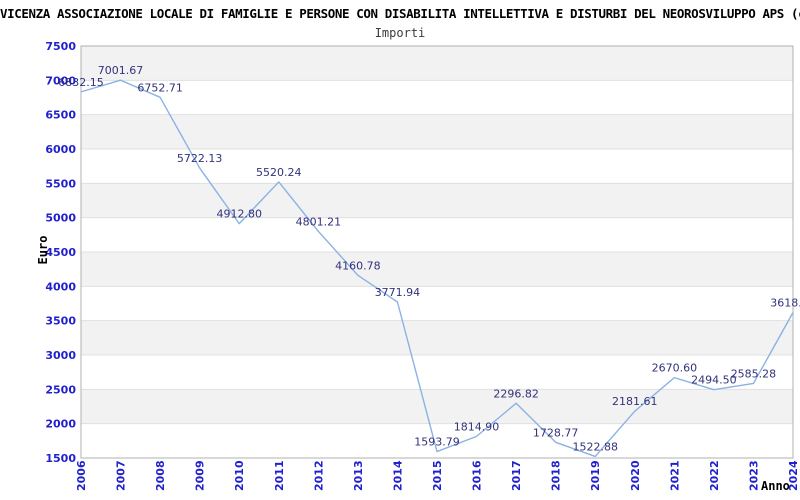 The height and width of the screenshot is (500, 800). I want to click on y-tick-label: 4500, so click(60, 252).